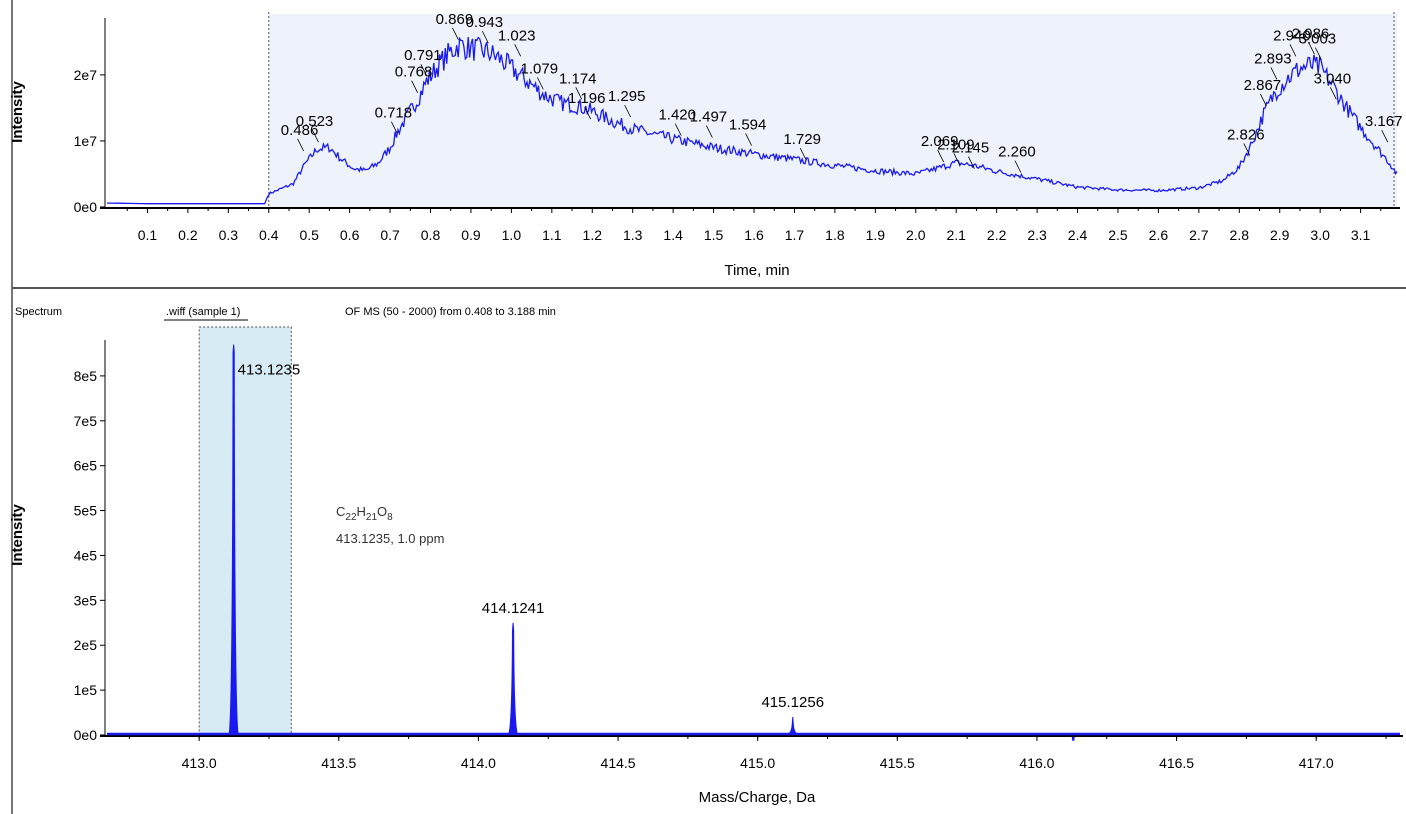  What do you see at coordinates (956, 144) in the screenshot?
I see `chromatogram-peak-label: 2.109` at bounding box center [956, 144].